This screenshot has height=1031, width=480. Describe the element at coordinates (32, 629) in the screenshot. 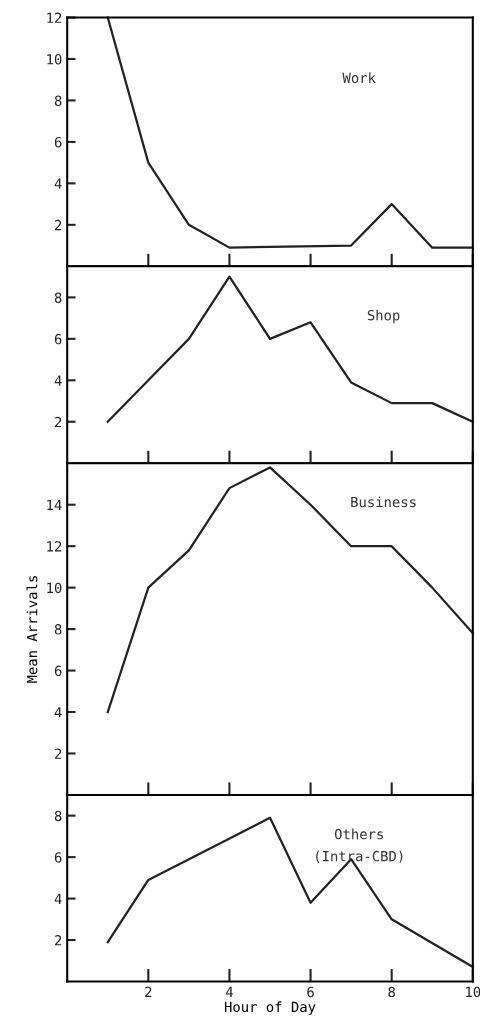

I see `y-axis-title: Mean Arrivals` at that location.